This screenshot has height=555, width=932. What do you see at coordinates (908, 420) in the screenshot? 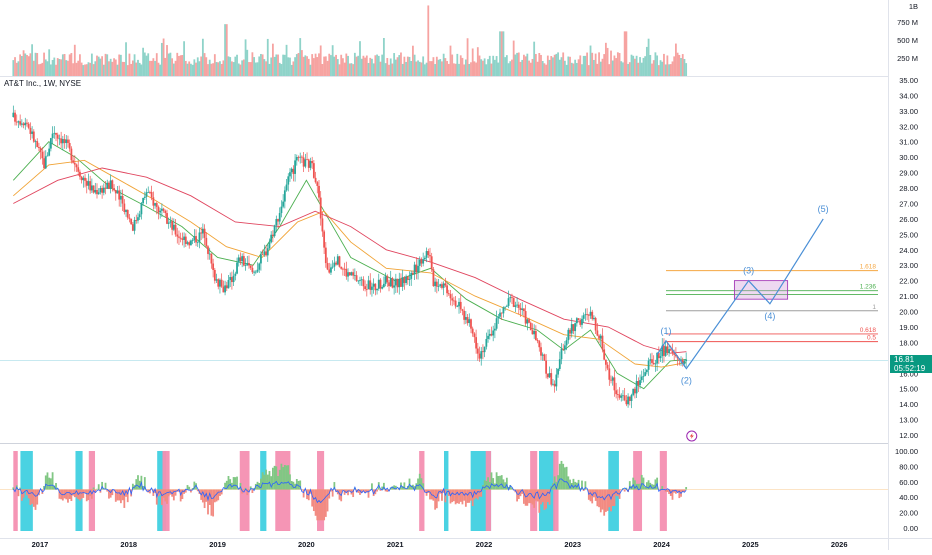
I see `price-tick-label: 13.00` at bounding box center [908, 420].